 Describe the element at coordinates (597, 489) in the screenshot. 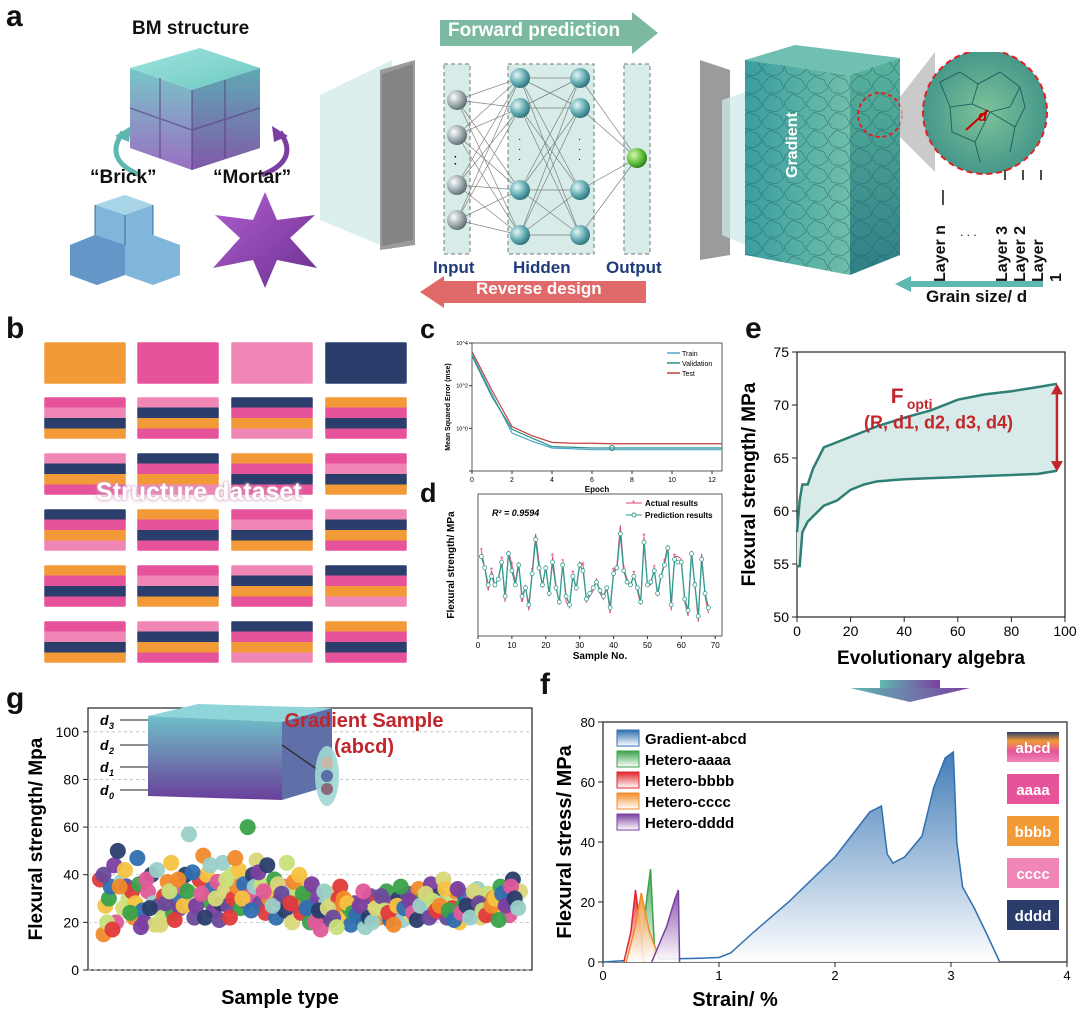

I see `chart-c-xlabel: Epoch` at that location.